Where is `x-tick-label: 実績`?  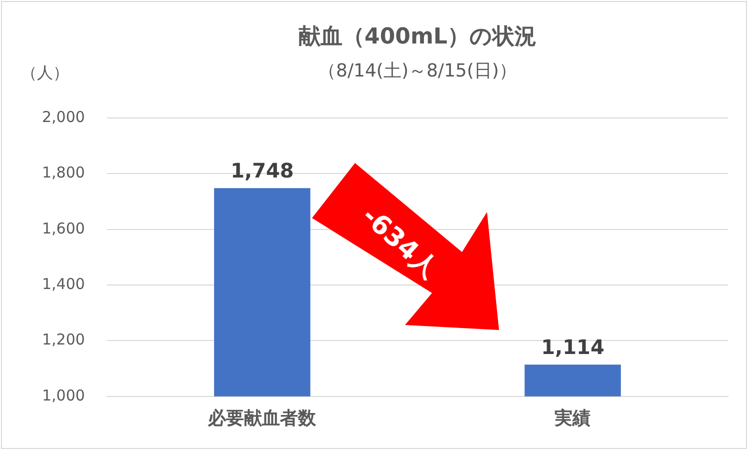 x-tick-label: 実績 is located at coordinates (572, 418).